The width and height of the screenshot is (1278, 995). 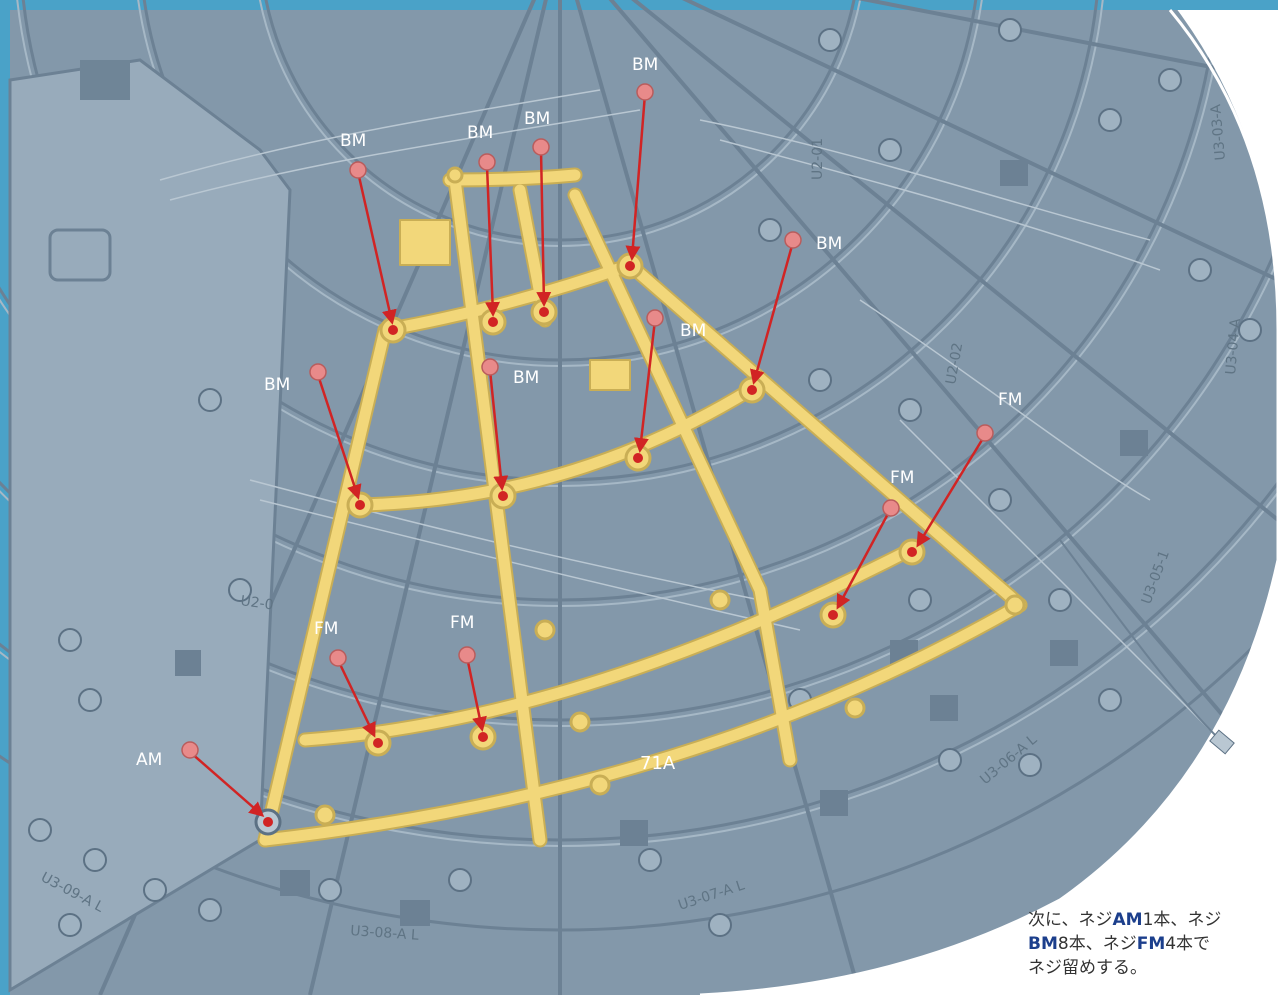 I want to click on instruction-line-2: BM8本、ネジFM4本で, so click(x=1119, y=944).